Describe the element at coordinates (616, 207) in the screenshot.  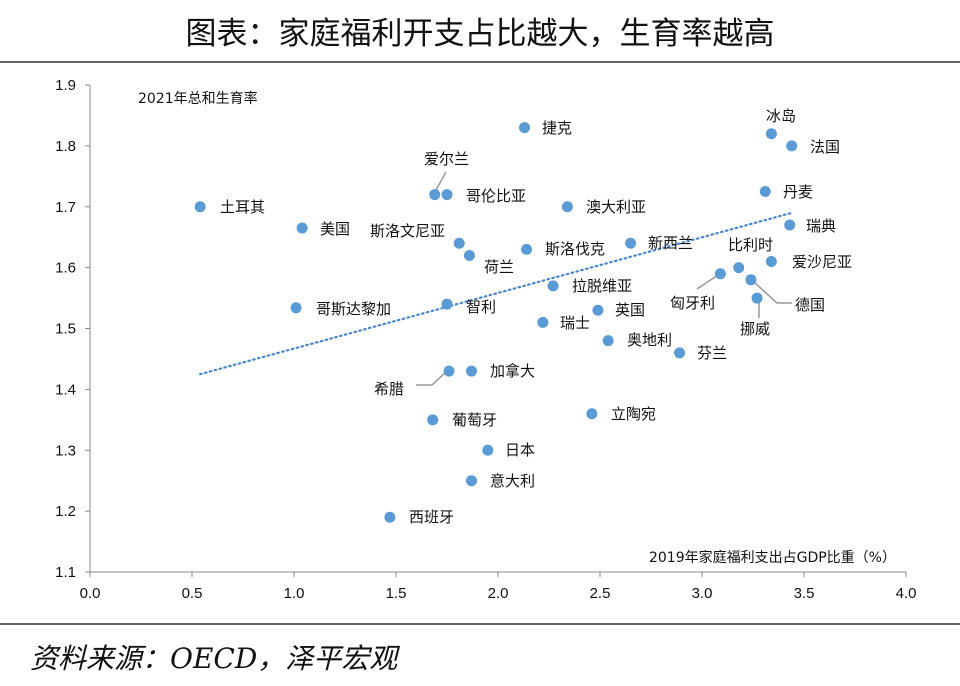
I see `point-label: 澳大利亚` at that location.